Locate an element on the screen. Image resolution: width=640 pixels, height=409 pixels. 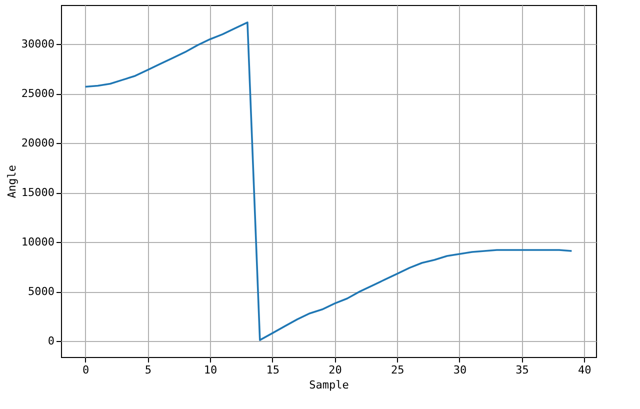
y-tick-label: 5000 is located at coordinates (41, 291).